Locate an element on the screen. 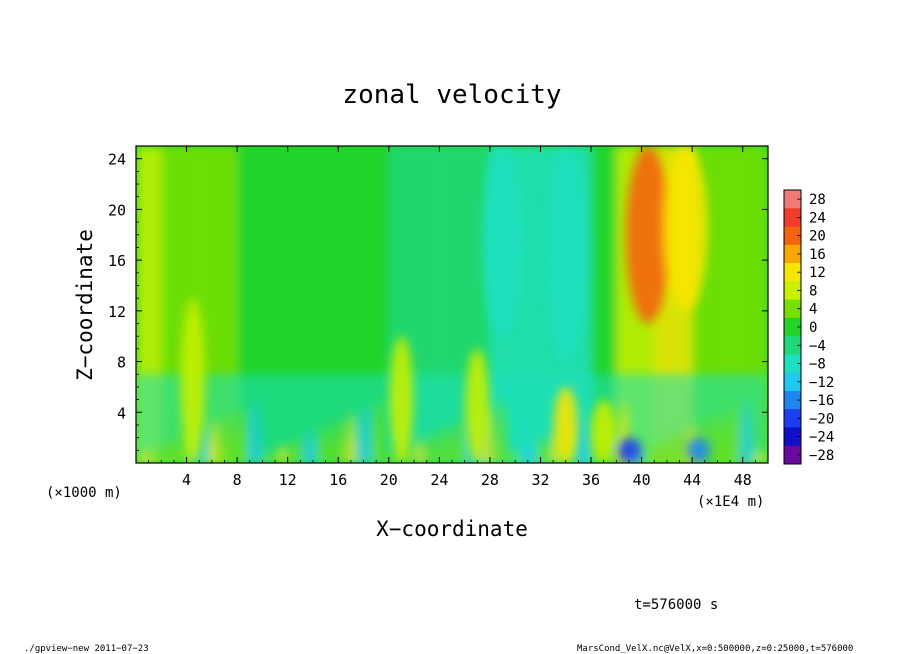 This screenshot has height=654, width=904. y-tick-label: 12 is located at coordinates (117, 312).